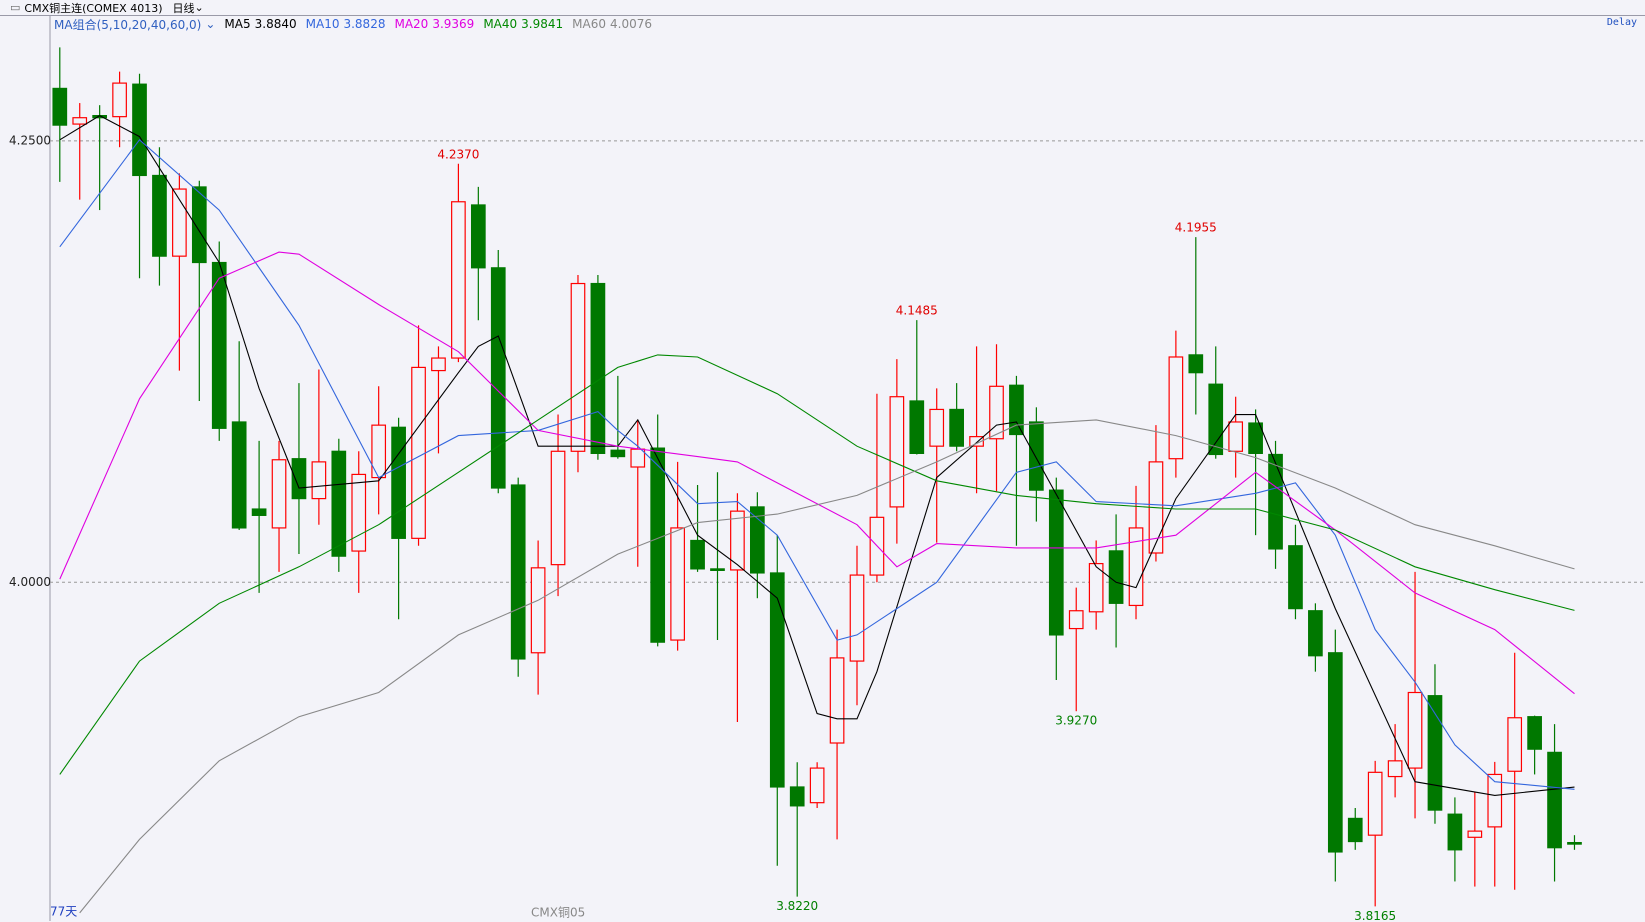  What do you see at coordinates (183, 8) in the screenshot?
I see `period: 日线` at bounding box center [183, 8].